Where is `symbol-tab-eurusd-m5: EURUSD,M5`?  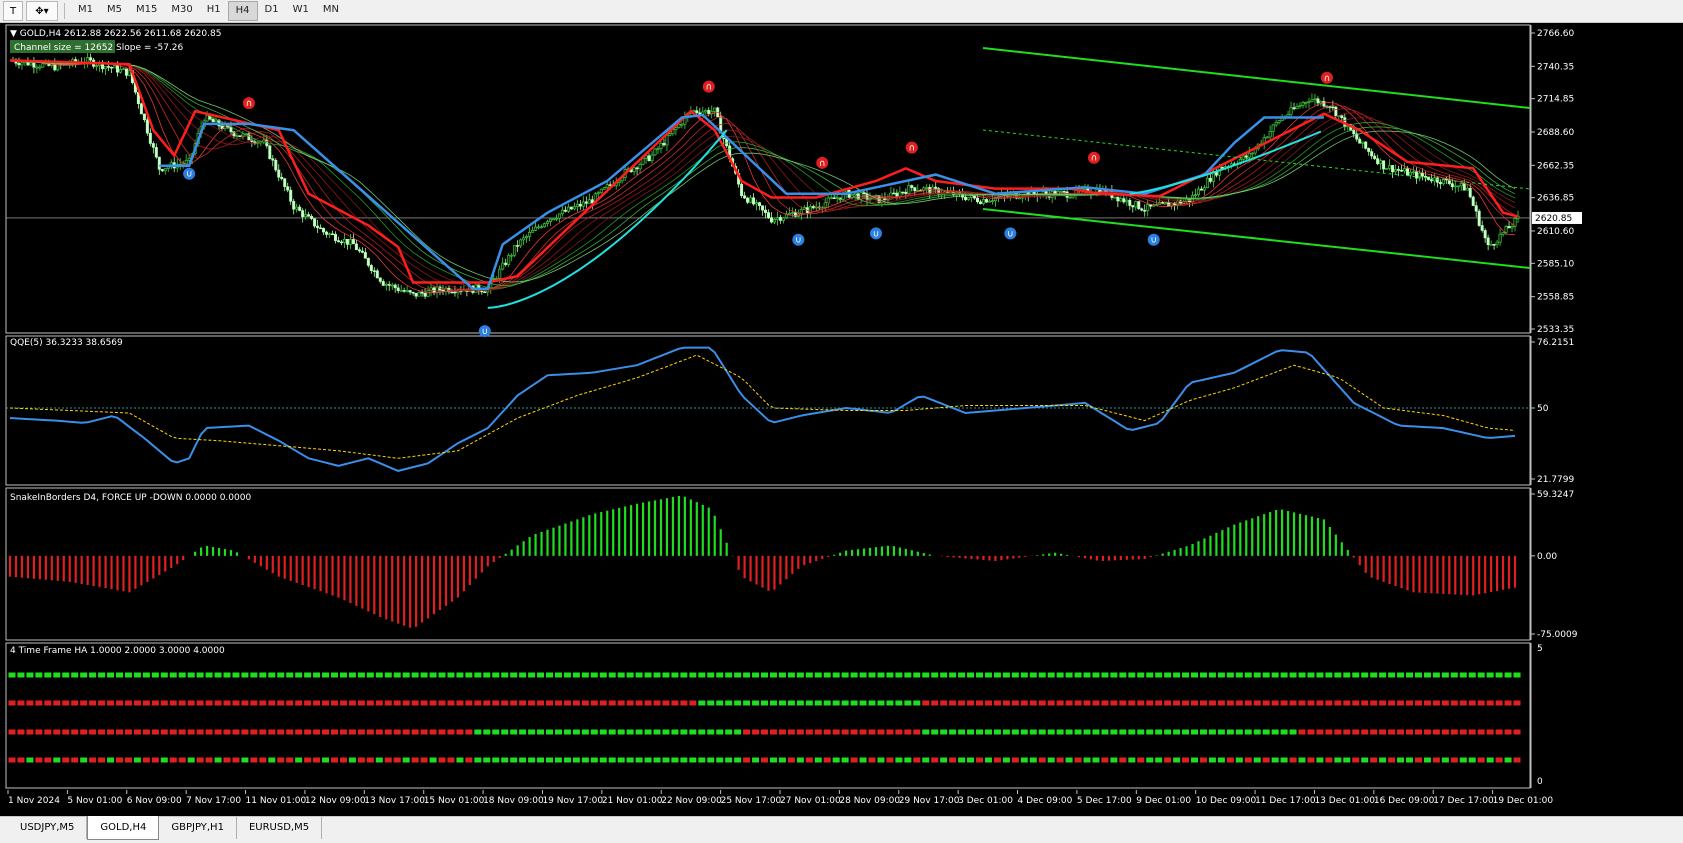
symbol-tab-eurusd-m5: EURUSD,M5 is located at coordinates (280, 828).